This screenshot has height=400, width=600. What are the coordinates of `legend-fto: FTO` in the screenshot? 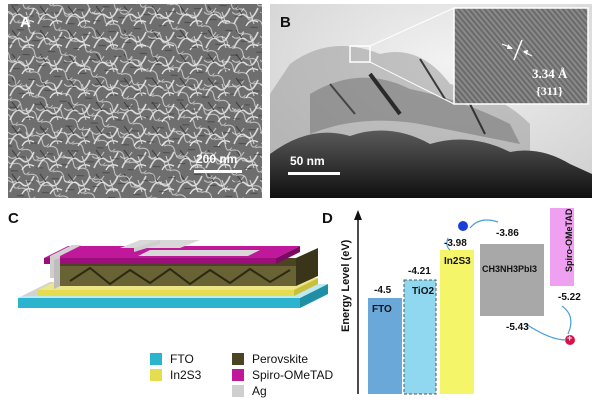 It's located at (172, 359).